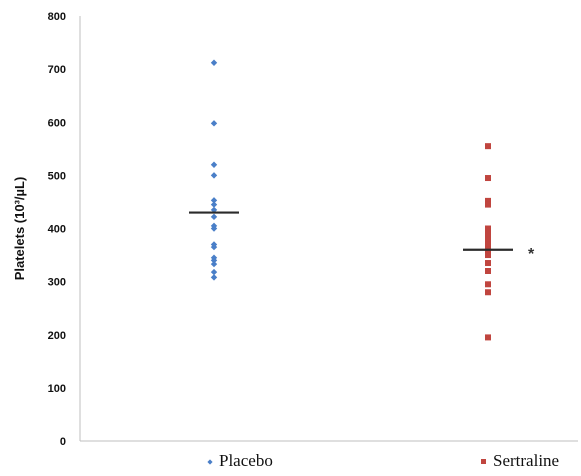 This screenshot has height=476, width=581. Describe the element at coordinates (57, 283) in the screenshot. I see `y-tick-label: 300` at that location.